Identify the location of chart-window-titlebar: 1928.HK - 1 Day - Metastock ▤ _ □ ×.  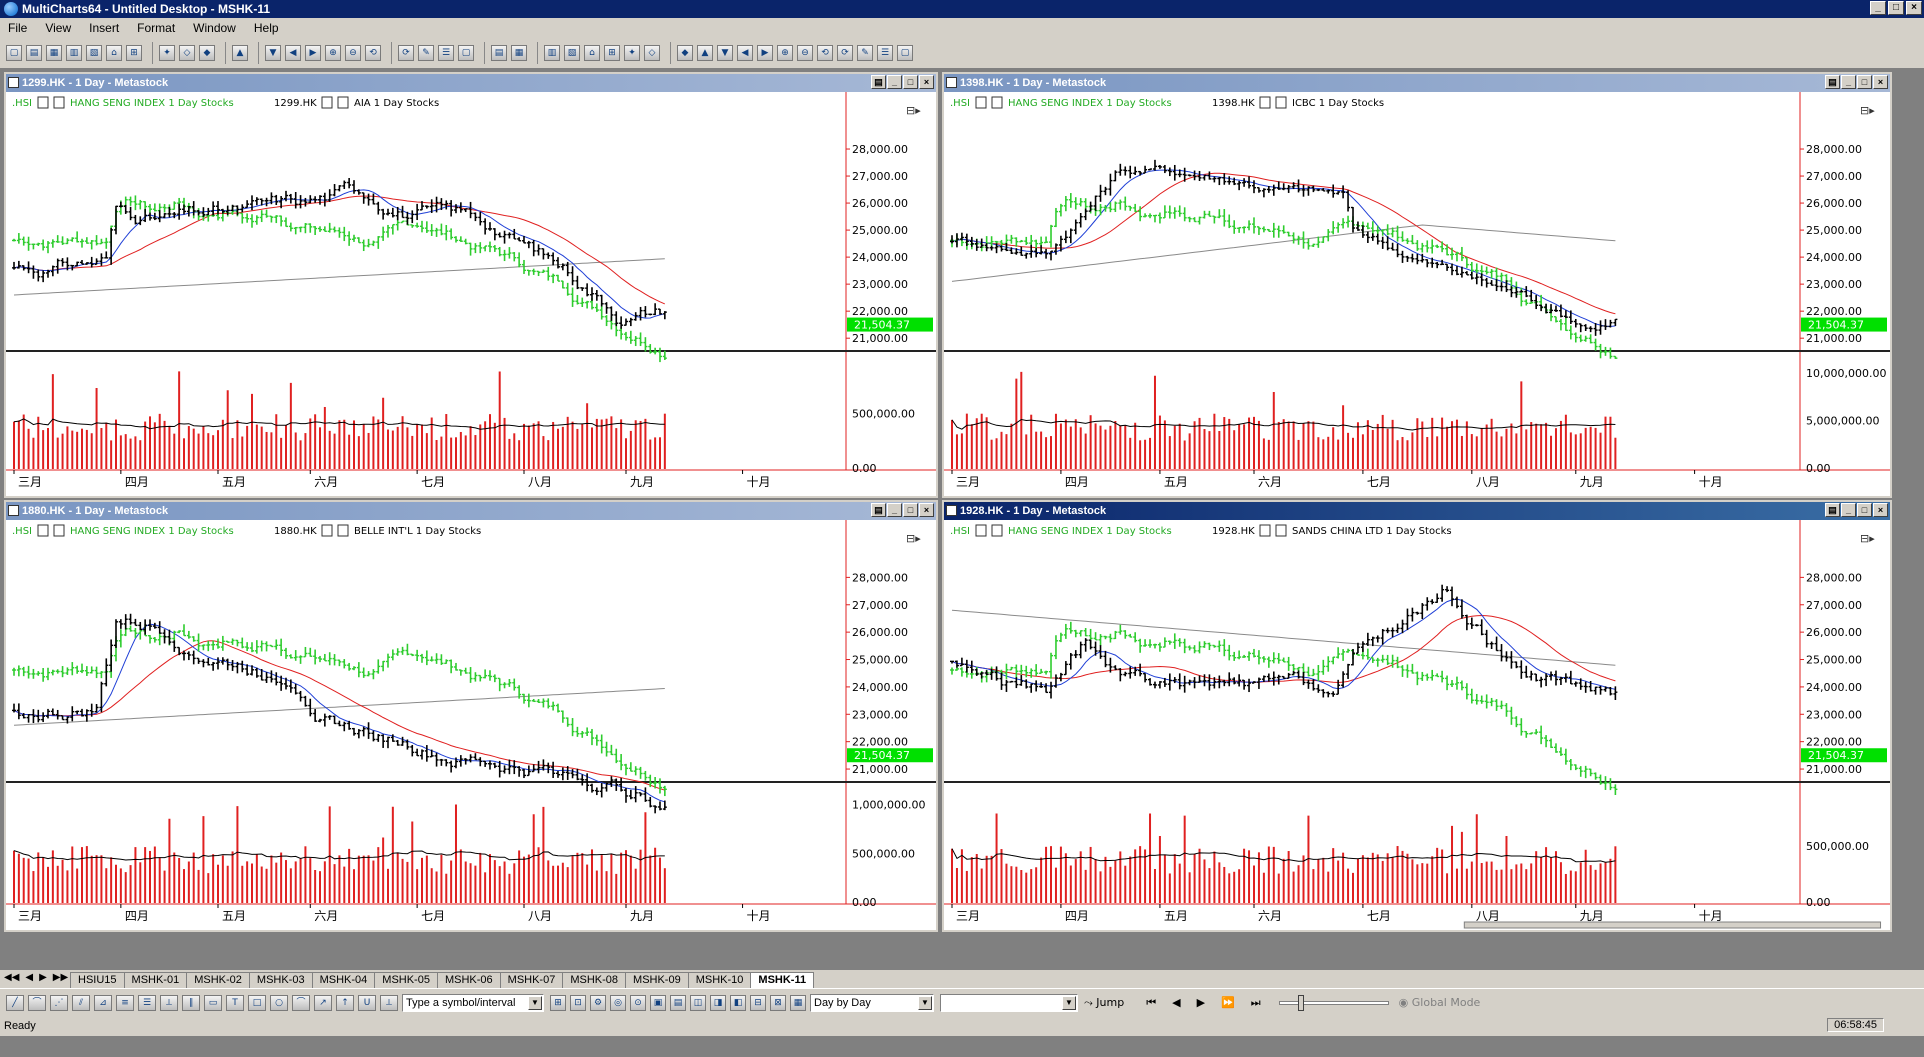
(1417, 511).